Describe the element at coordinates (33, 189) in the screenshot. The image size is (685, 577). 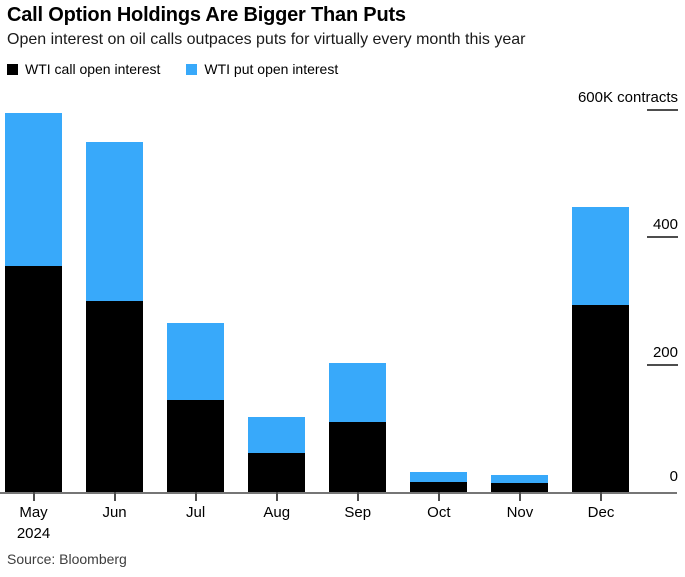
I see `bar-segment-put-may` at that location.